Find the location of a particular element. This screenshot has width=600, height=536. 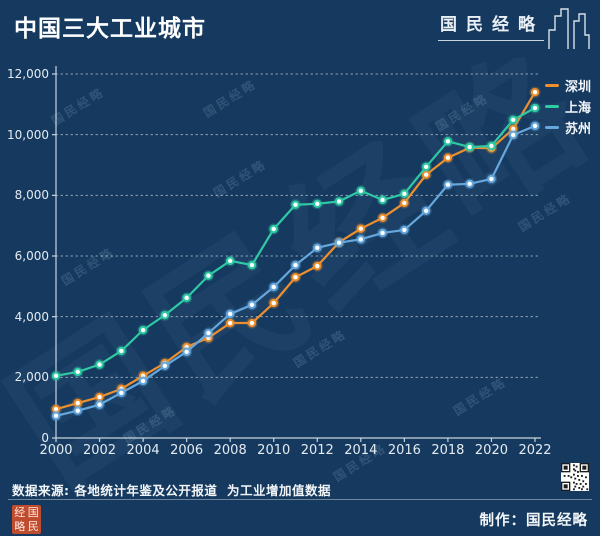

red-seal-icon: 经国略民 is located at coordinates (26, 519).